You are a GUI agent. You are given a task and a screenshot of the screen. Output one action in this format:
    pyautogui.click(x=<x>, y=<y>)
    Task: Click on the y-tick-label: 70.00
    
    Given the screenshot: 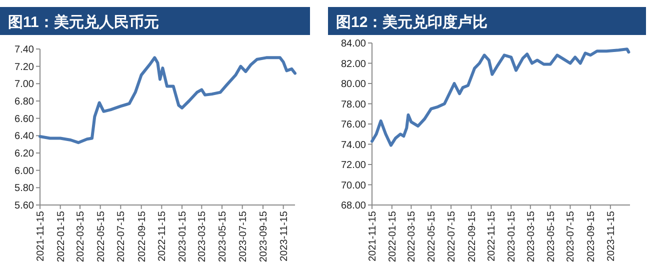 What is the action you would take?
    pyautogui.click(x=353, y=186)
    